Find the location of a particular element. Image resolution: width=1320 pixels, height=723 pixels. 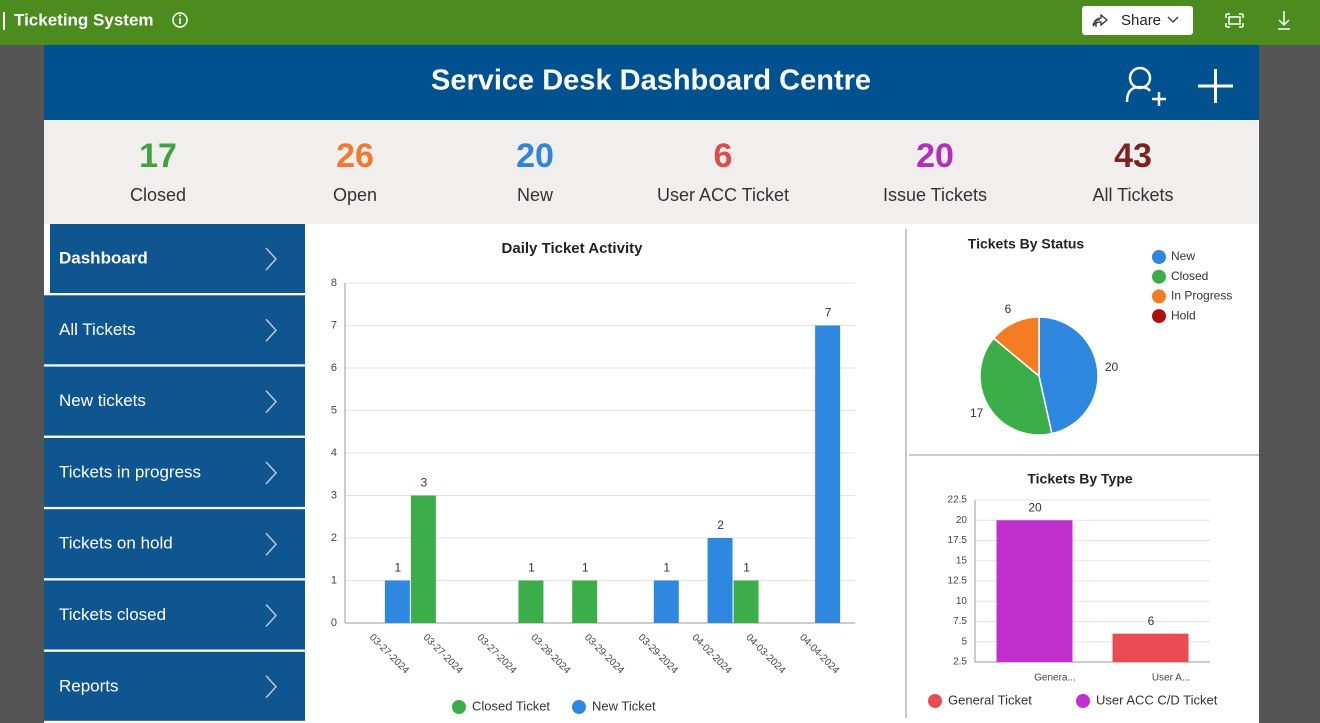

data-label: 17 is located at coordinates (977, 413).